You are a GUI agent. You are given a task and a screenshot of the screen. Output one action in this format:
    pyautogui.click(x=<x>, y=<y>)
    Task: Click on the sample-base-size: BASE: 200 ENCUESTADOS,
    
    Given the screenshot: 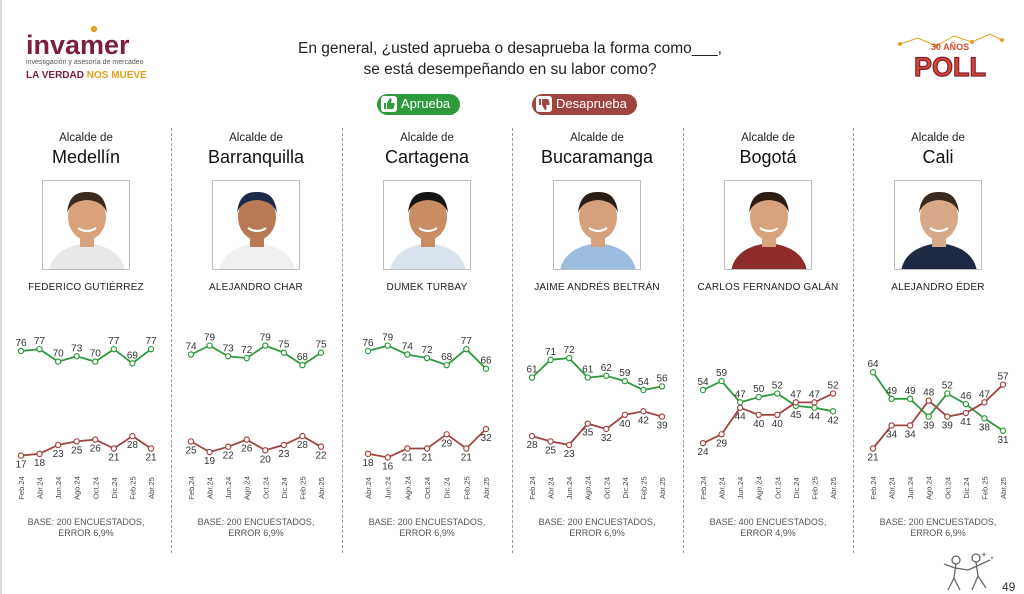 What is the action you would take?
    pyautogui.click(x=86, y=522)
    